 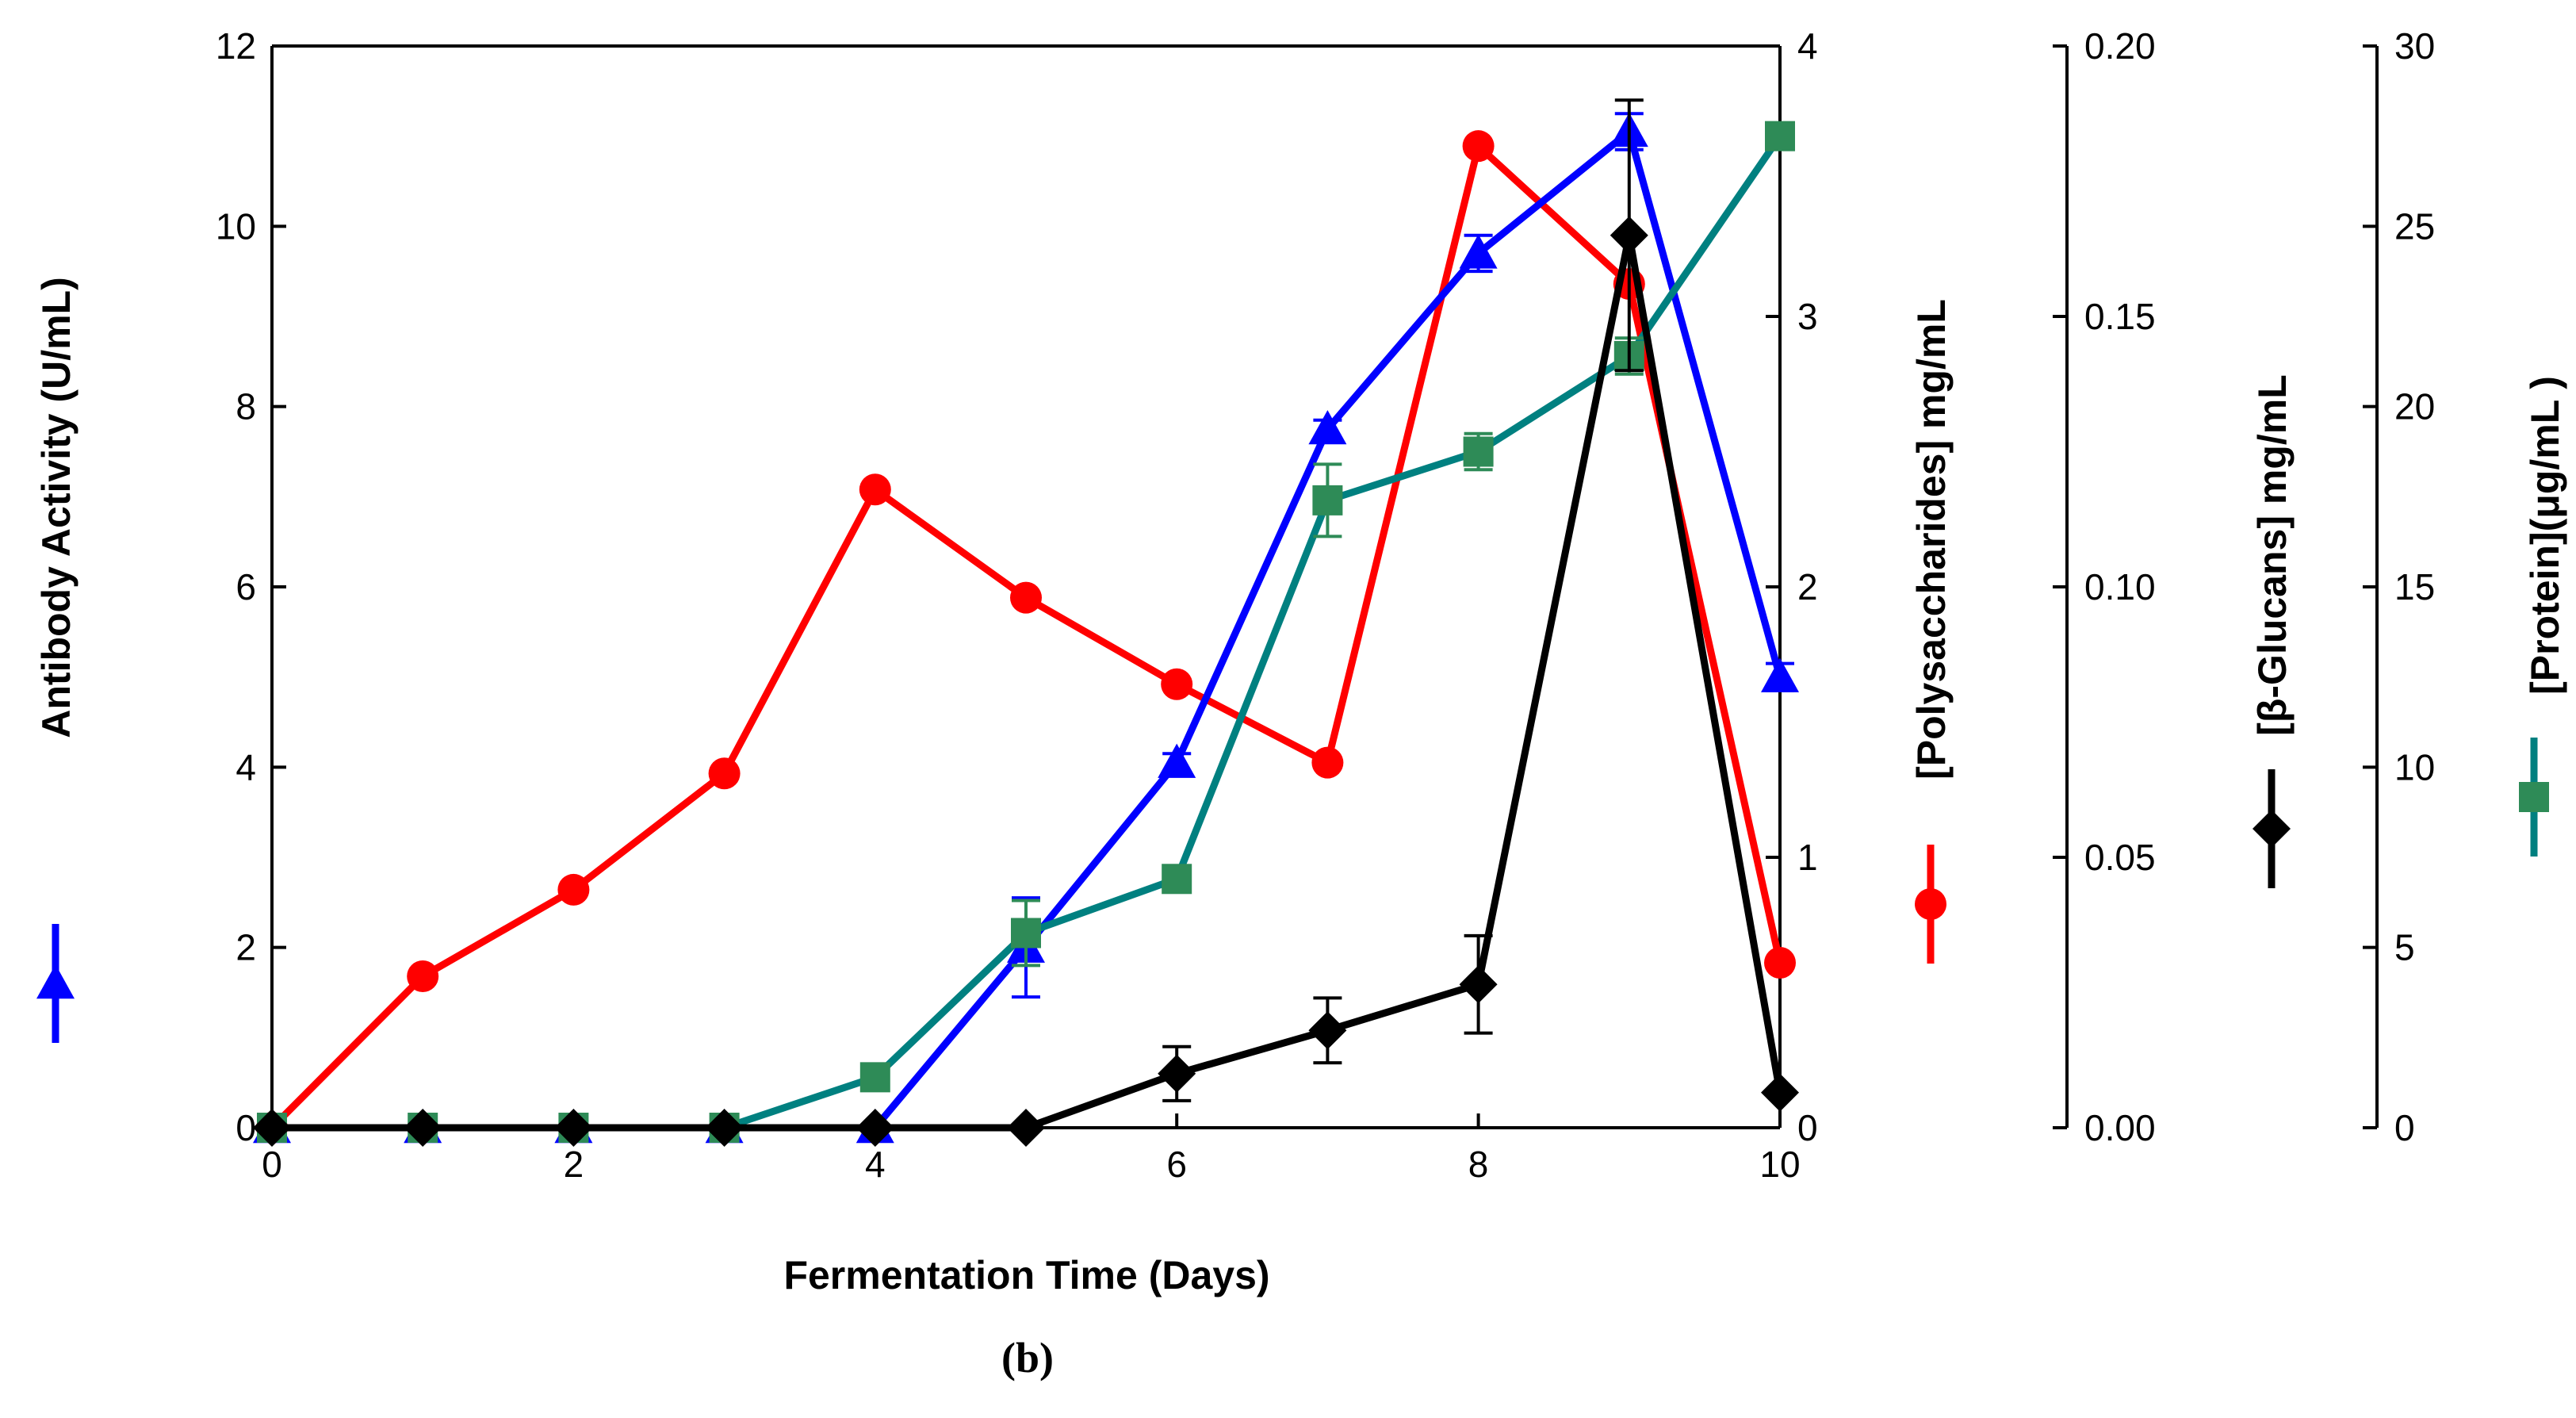 I want to click on y-tick-label-protein: 30, so click(x=2414, y=46).